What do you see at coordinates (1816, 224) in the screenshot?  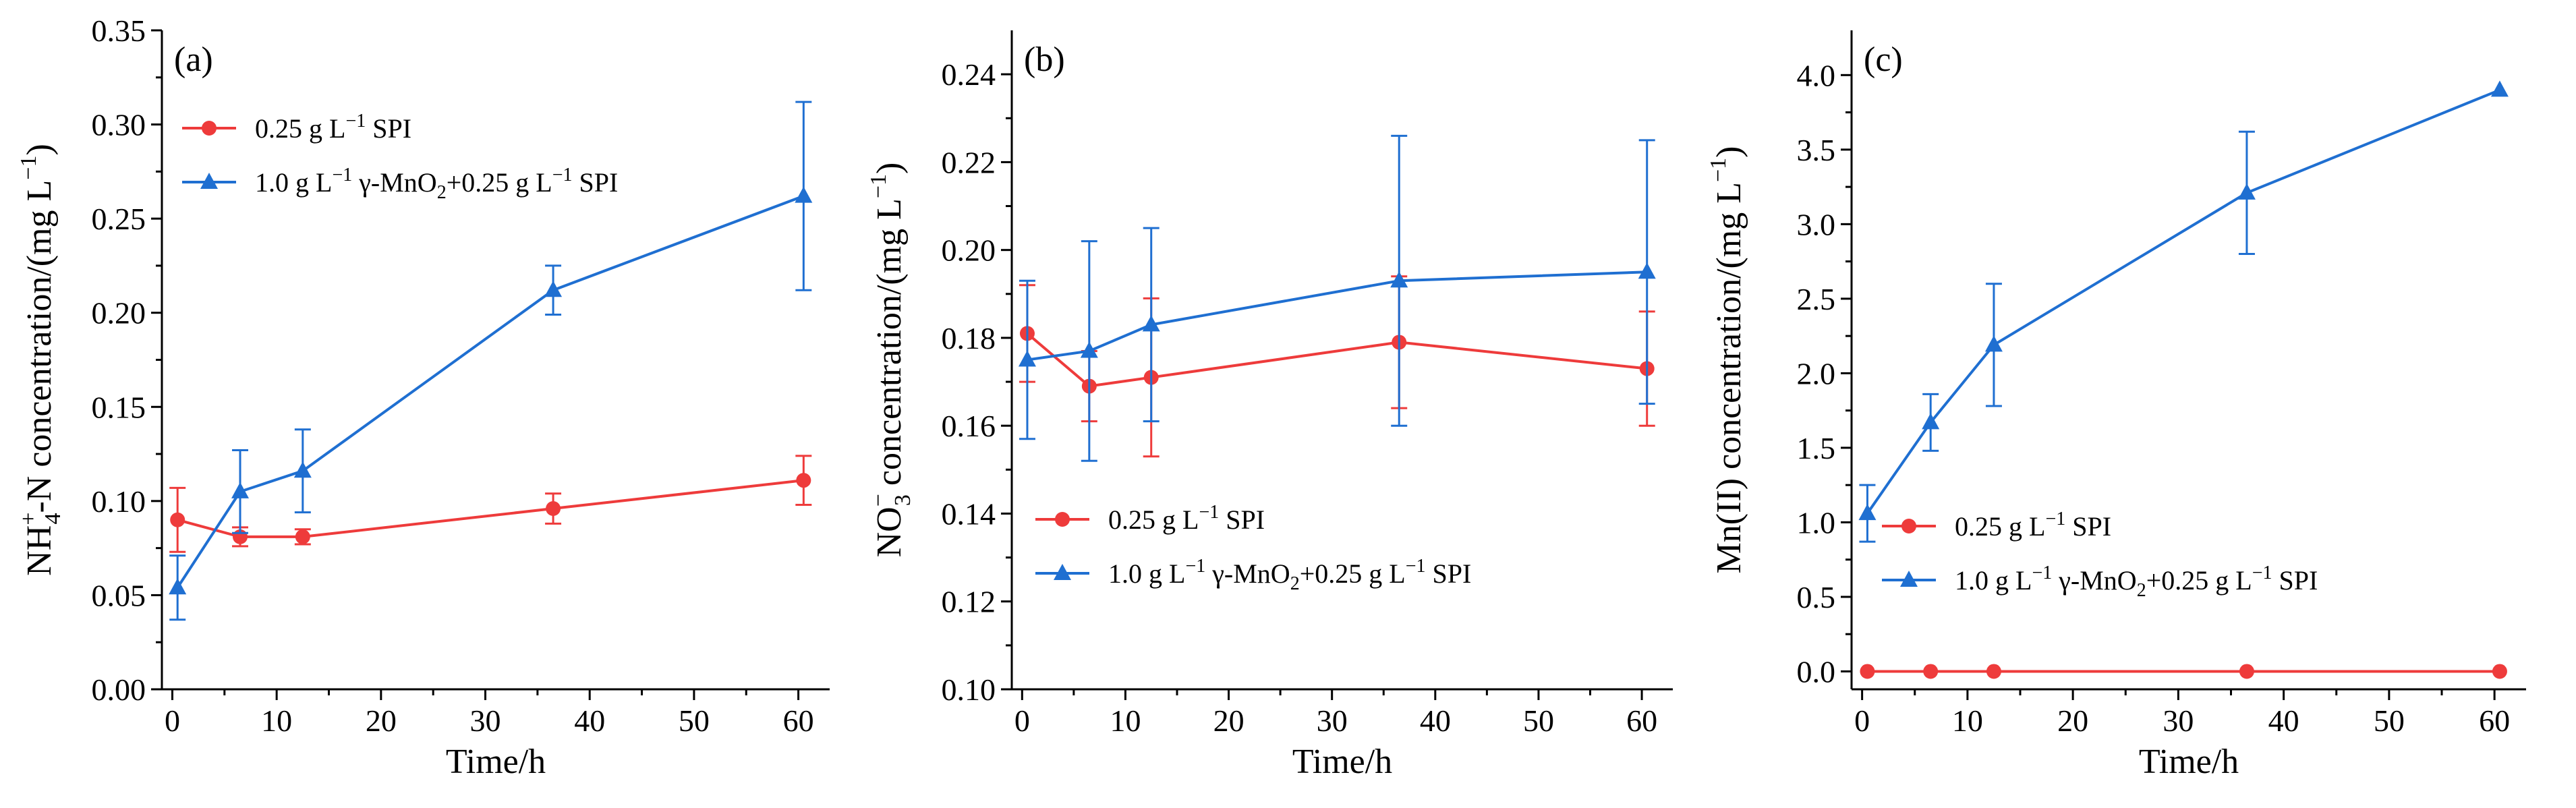 I see `y-tick-label: 3.0` at bounding box center [1816, 224].